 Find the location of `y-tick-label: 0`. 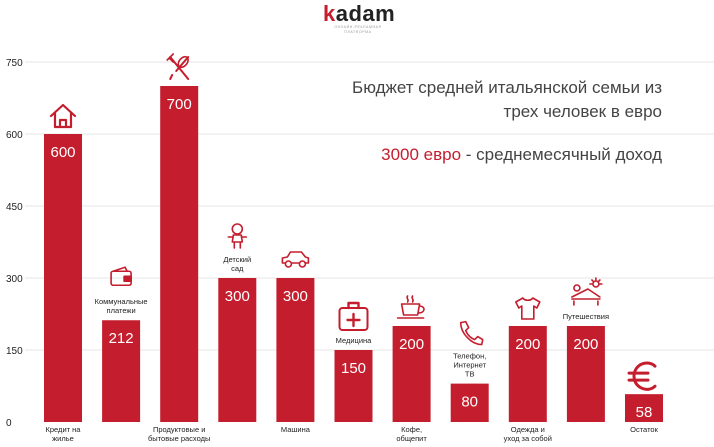

y-tick-label: 0 is located at coordinates (9, 423).